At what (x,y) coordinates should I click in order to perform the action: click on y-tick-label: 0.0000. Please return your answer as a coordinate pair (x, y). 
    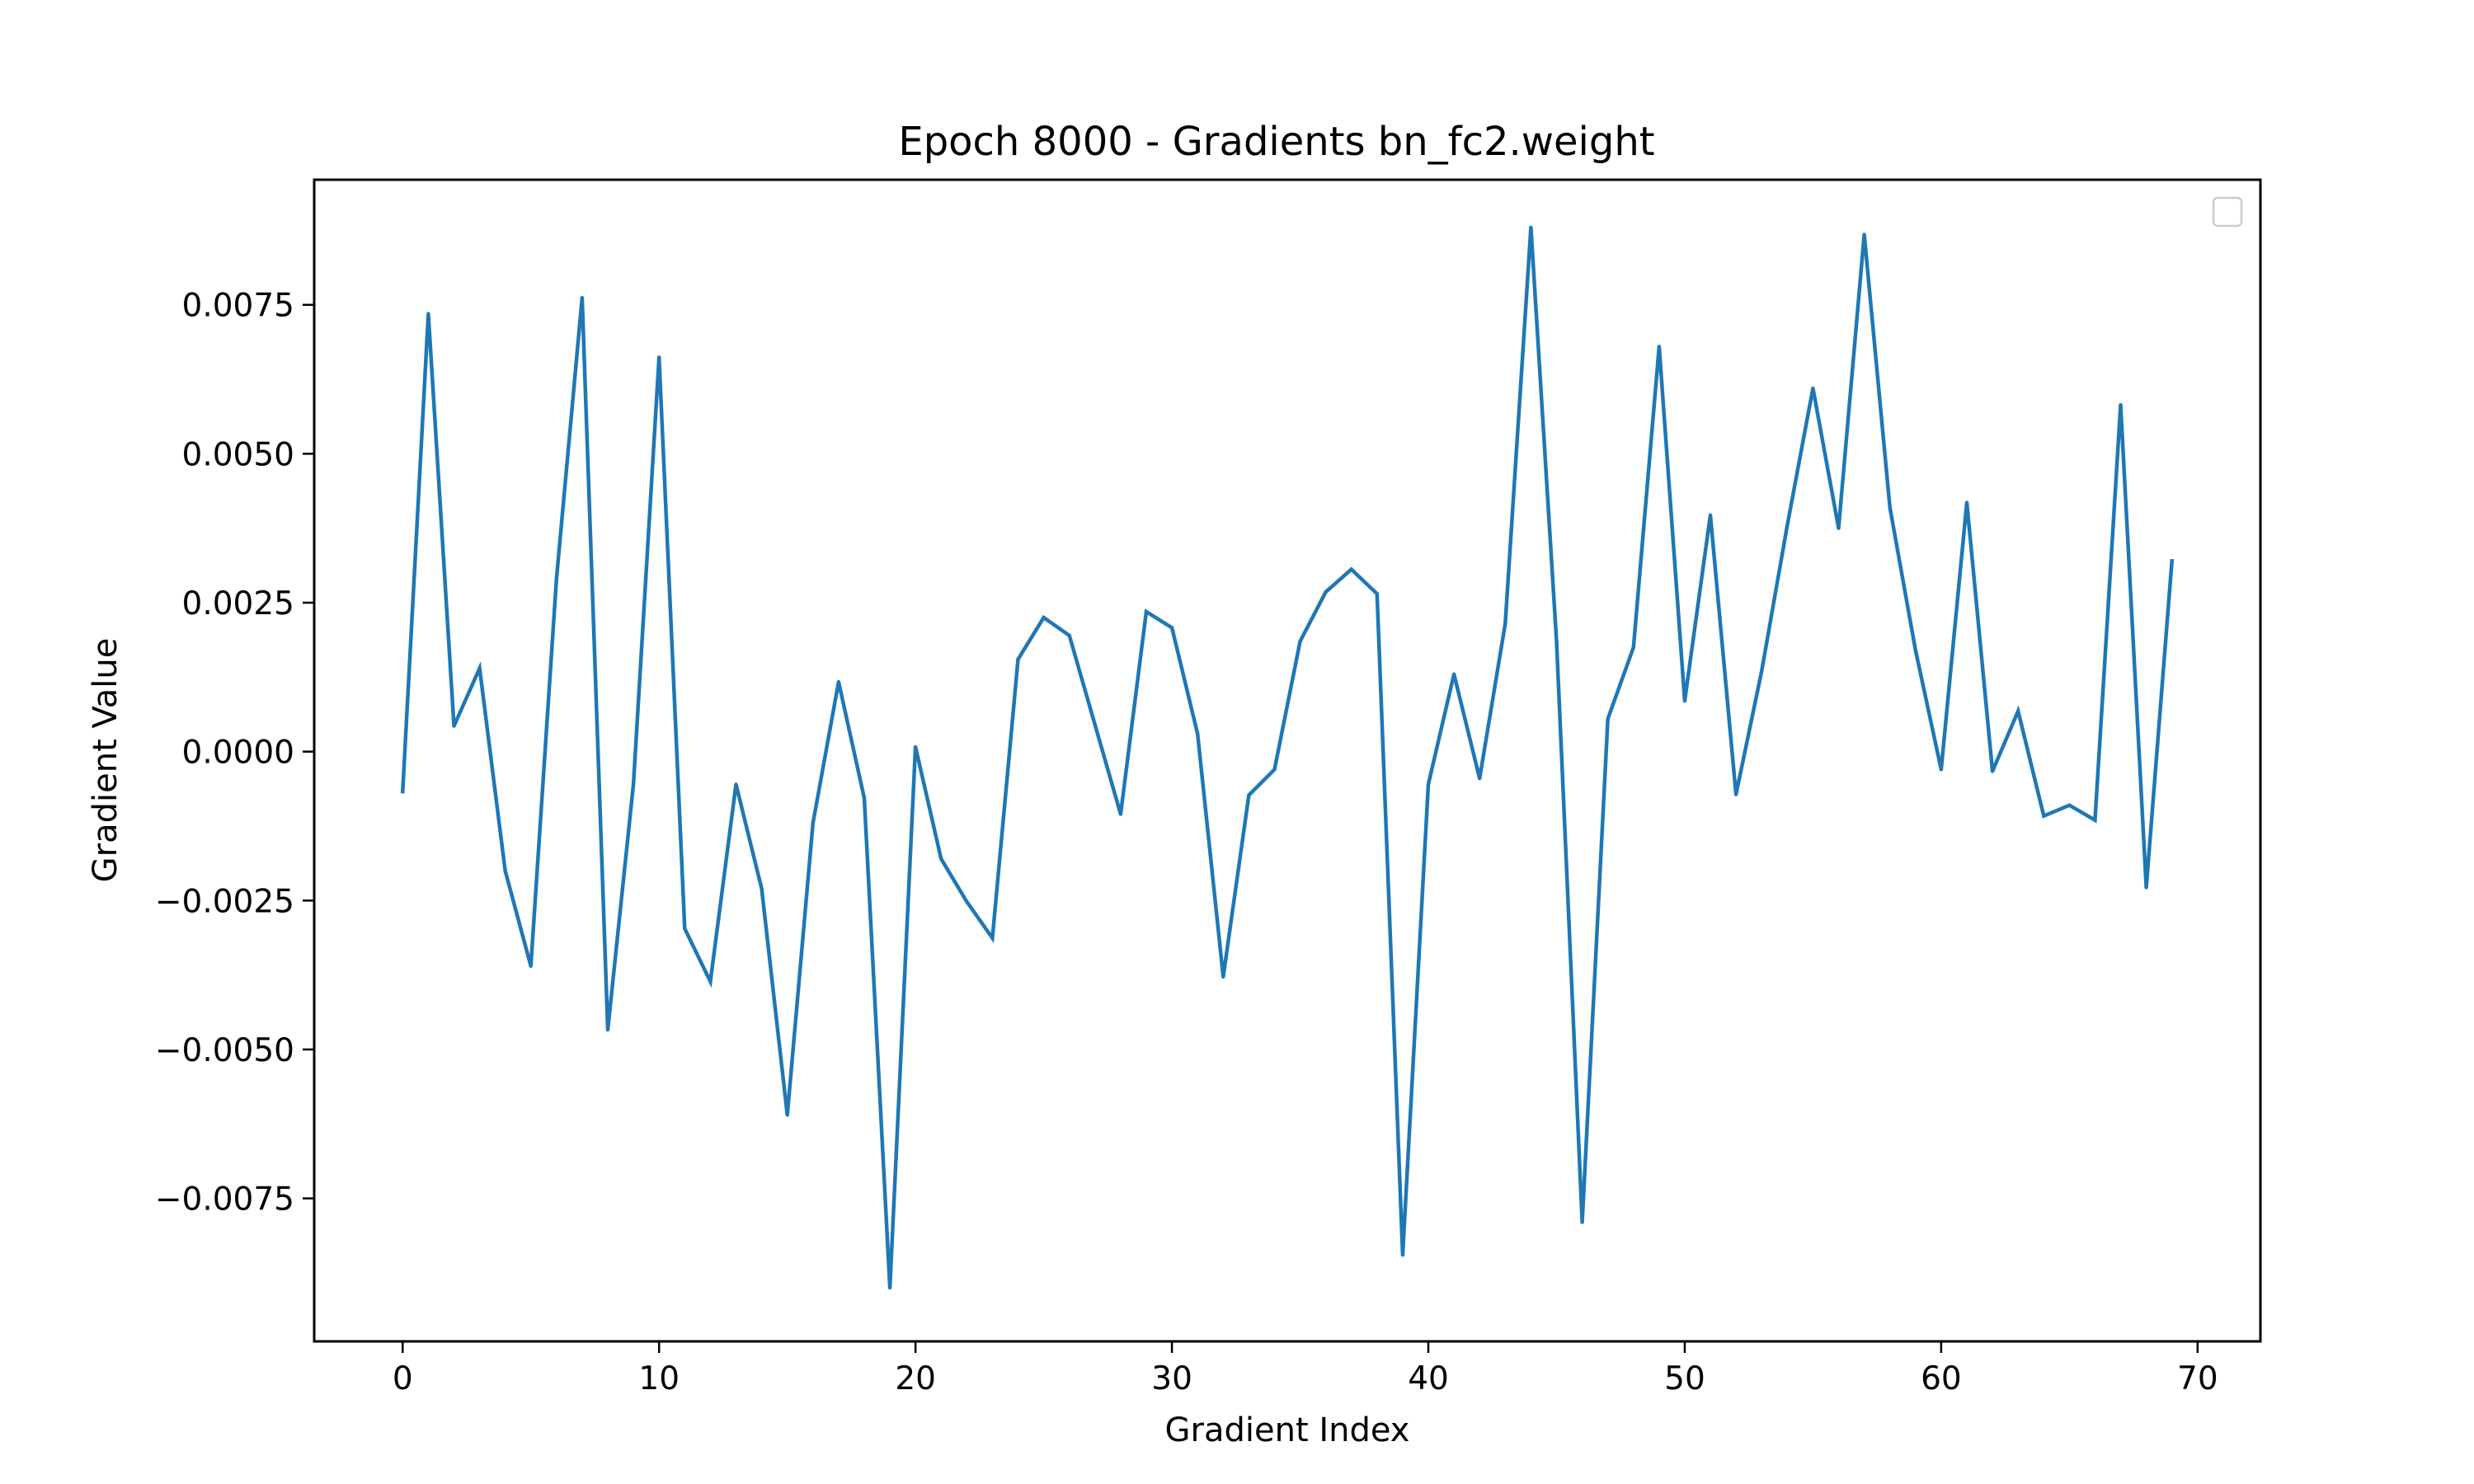
    Looking at the image, I should click on (238, 753).